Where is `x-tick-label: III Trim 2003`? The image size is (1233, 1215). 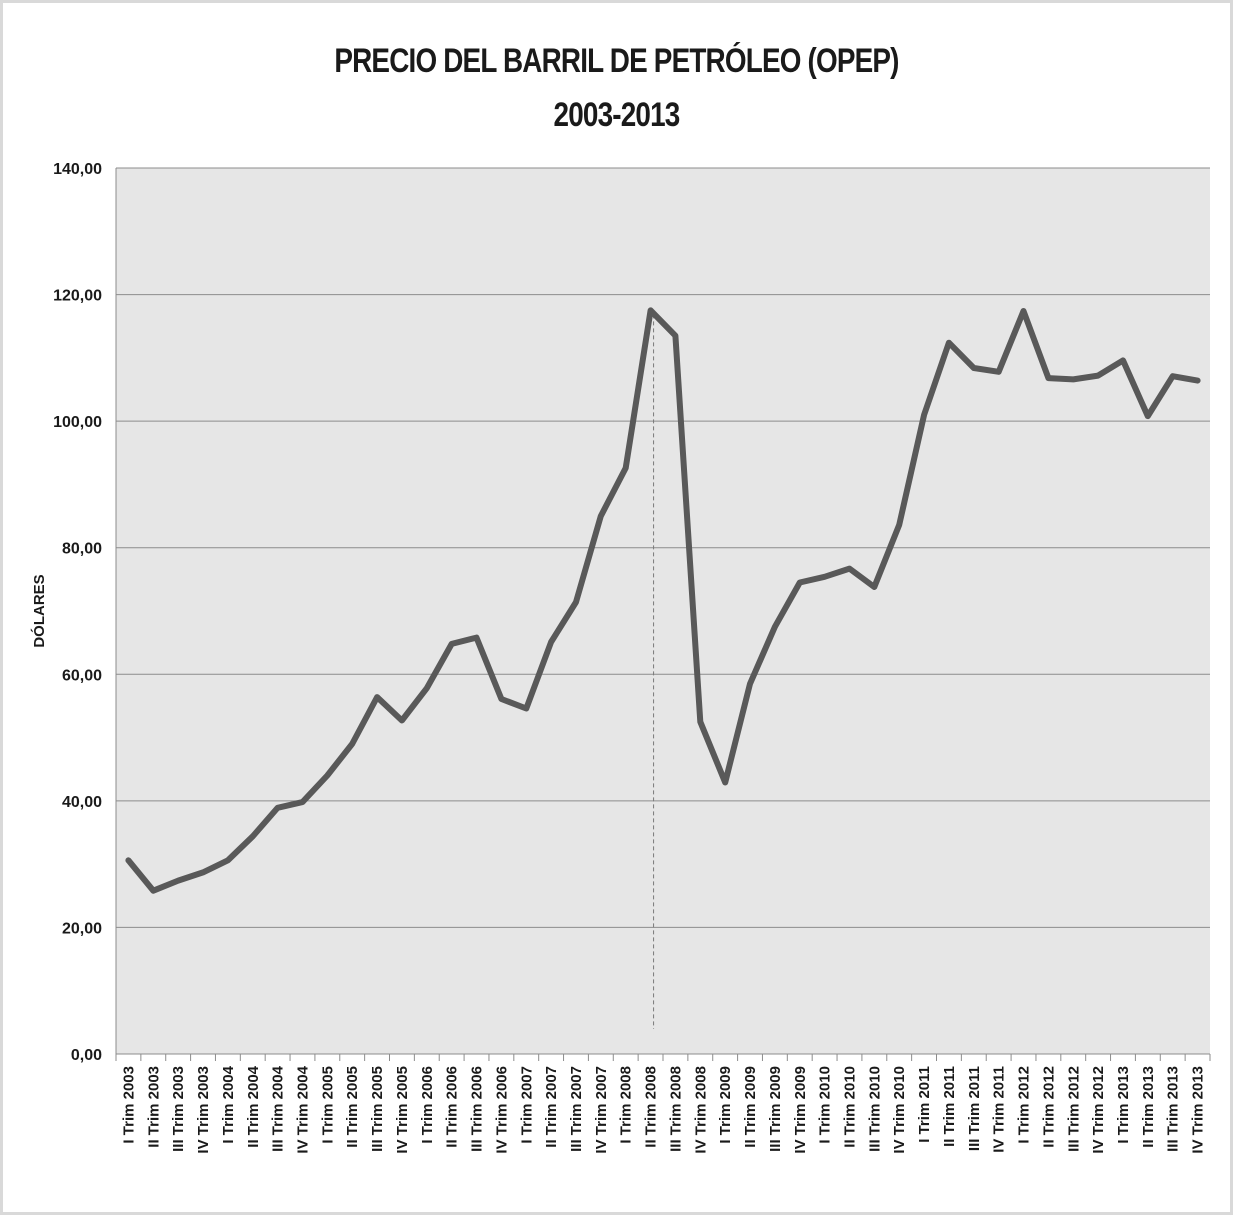 x-tick-label: III Trim 2003 is located at coordinates (178, 1109).